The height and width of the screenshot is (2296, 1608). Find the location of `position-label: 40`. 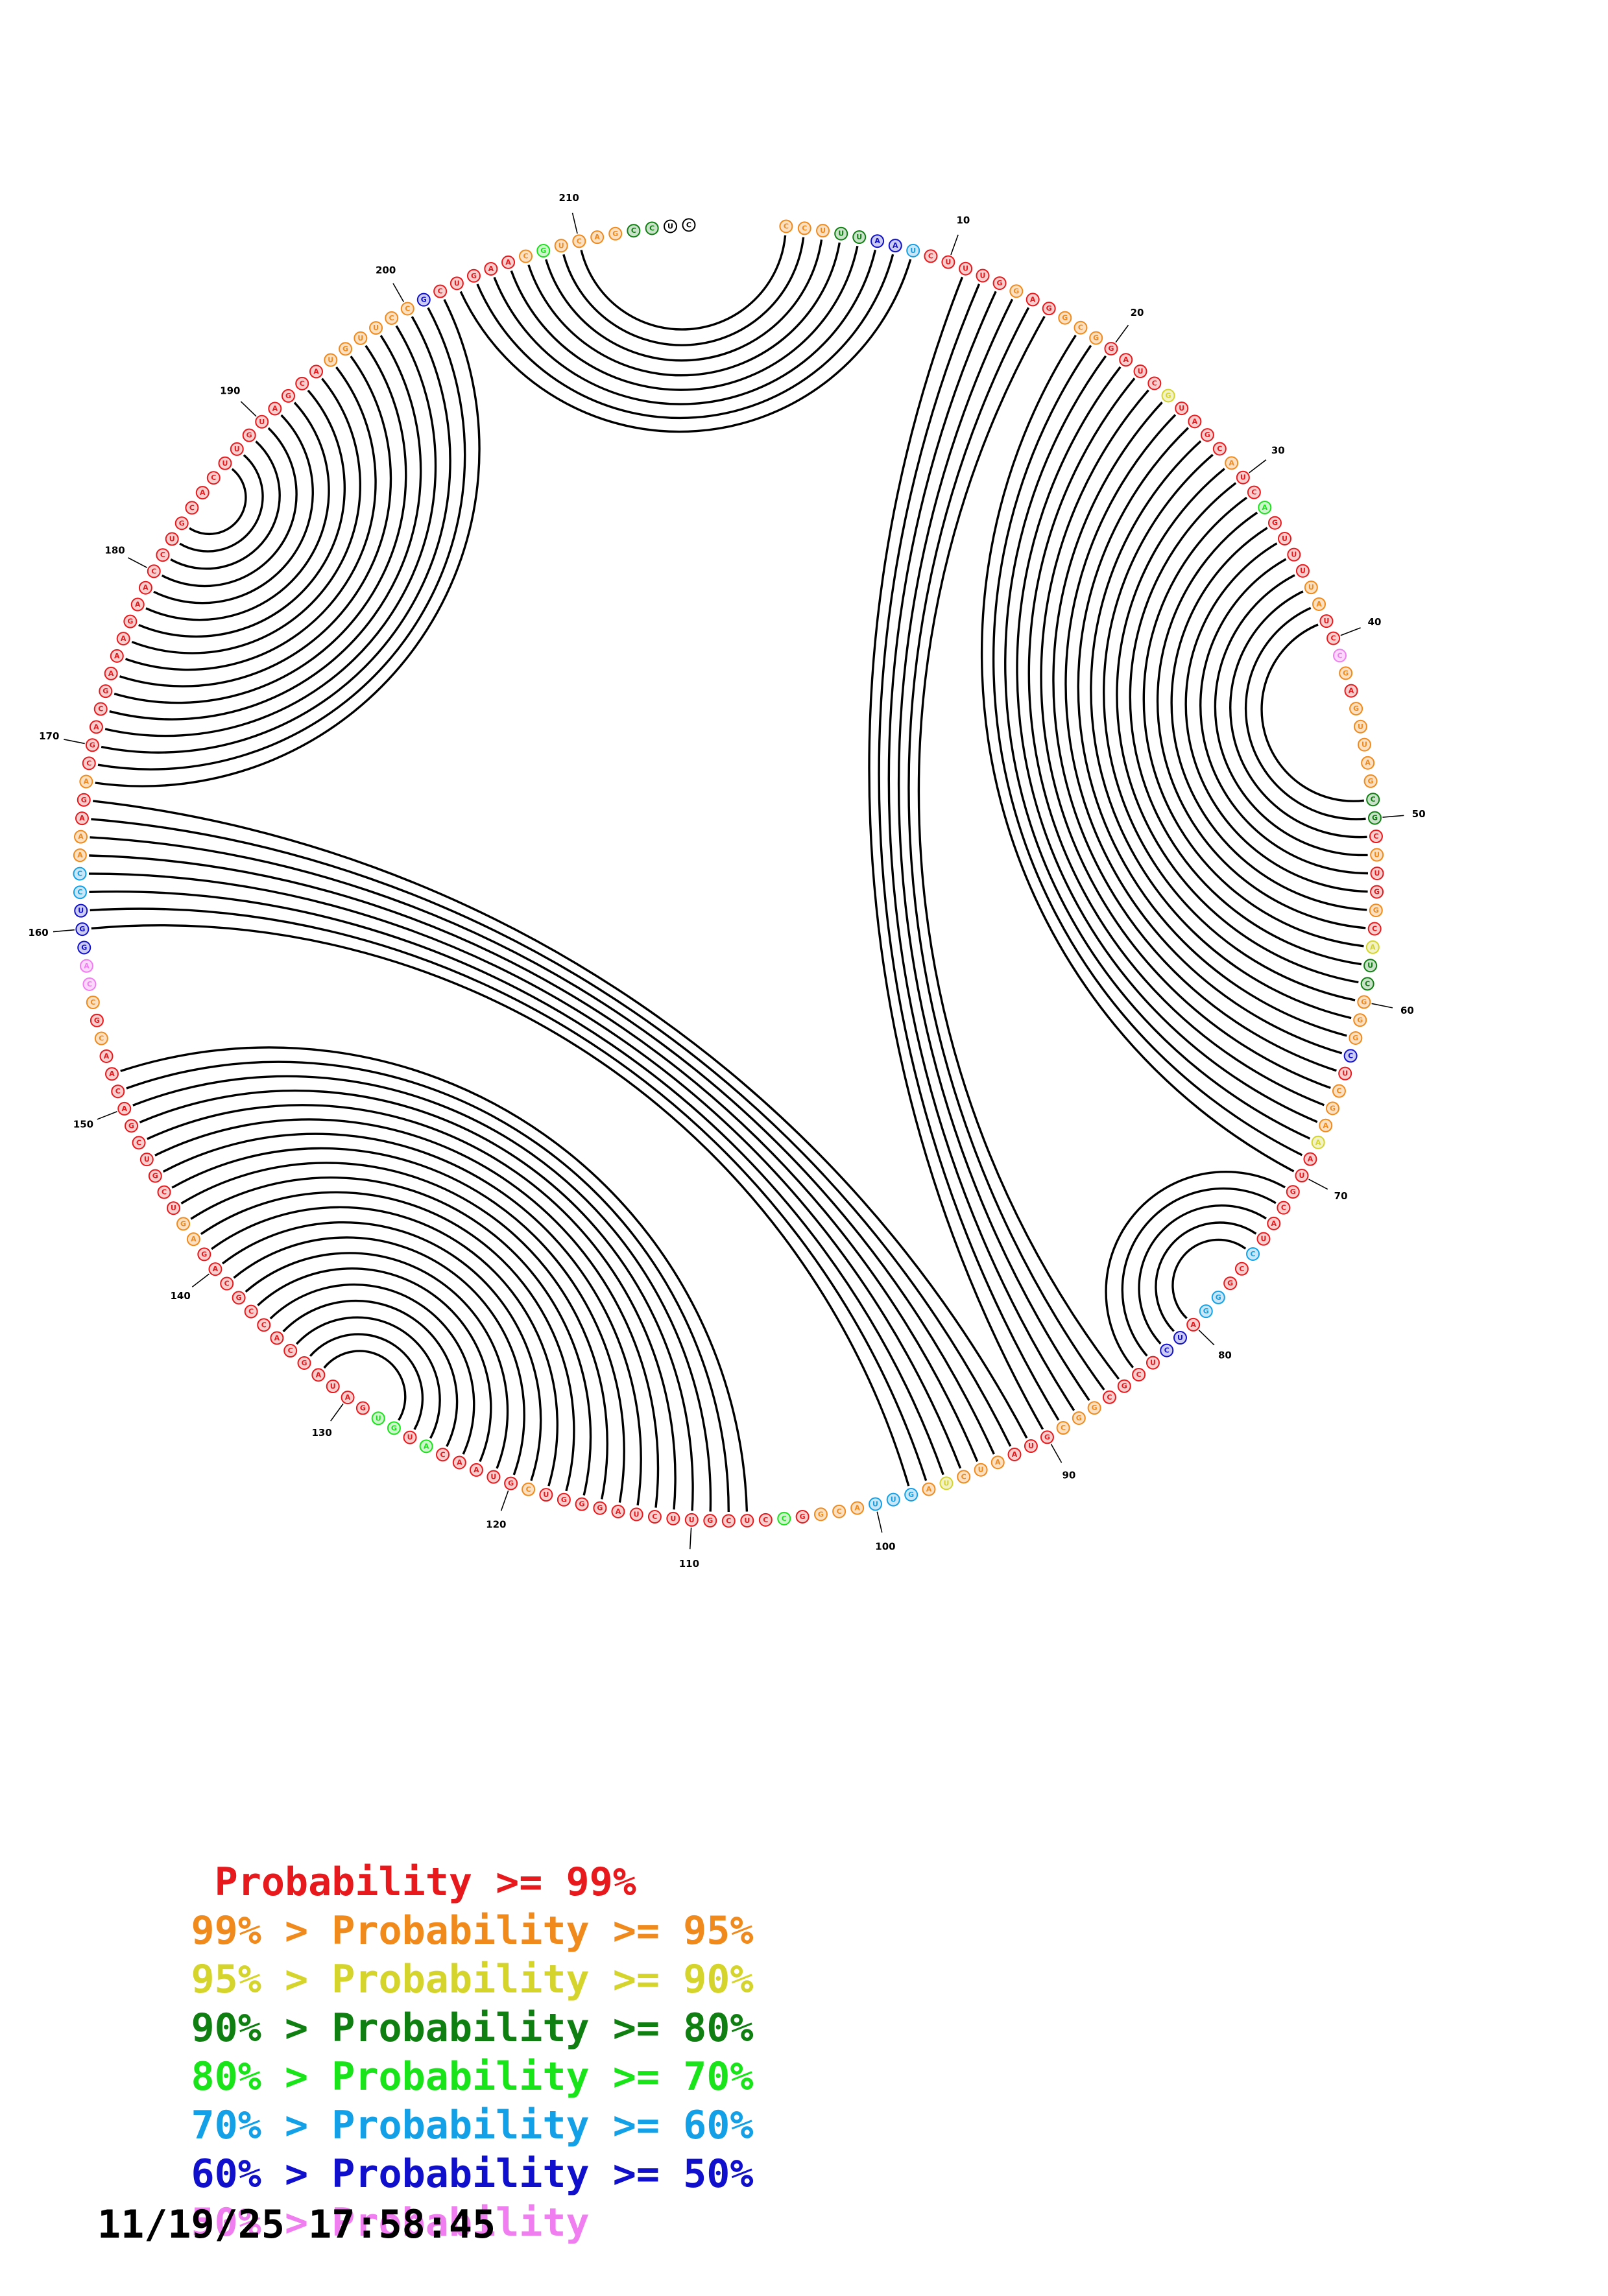

position-label: 40 is located at coordinates (1375, 622).